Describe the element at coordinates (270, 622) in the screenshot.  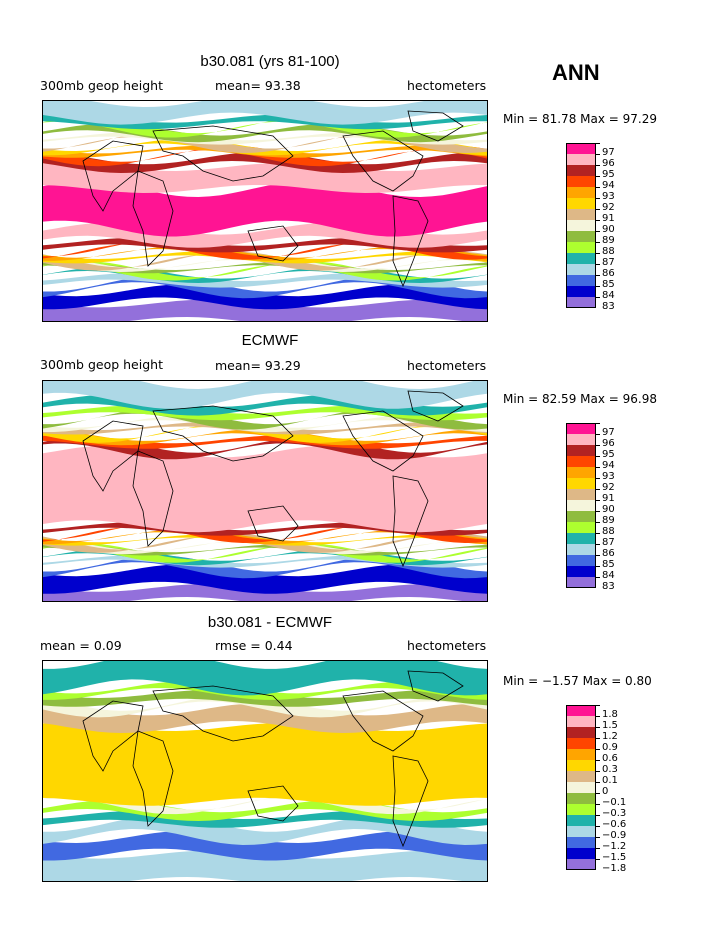
I see `panel-3-title: b30.081 - ECMWF` at that location.